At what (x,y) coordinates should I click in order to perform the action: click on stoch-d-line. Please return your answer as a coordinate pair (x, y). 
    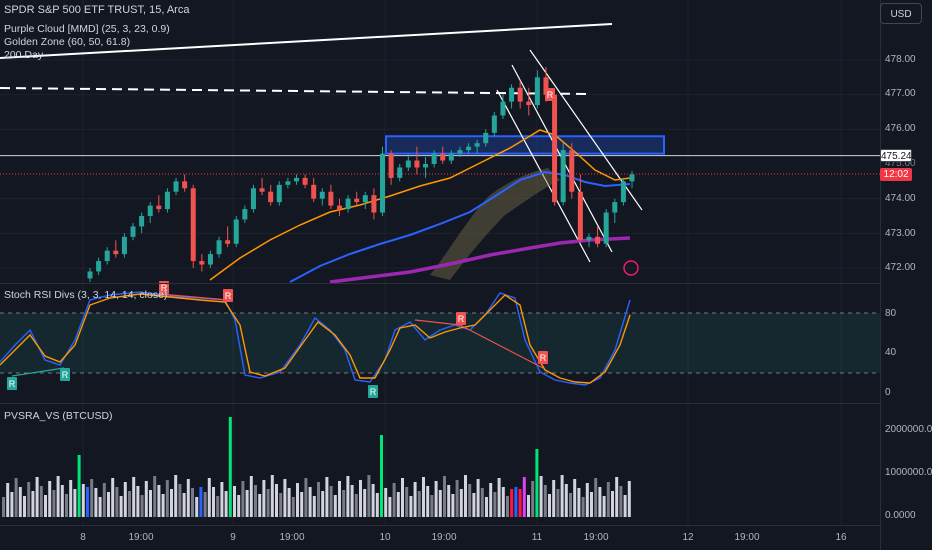
    Looking at the image, I should click on (315, 338).